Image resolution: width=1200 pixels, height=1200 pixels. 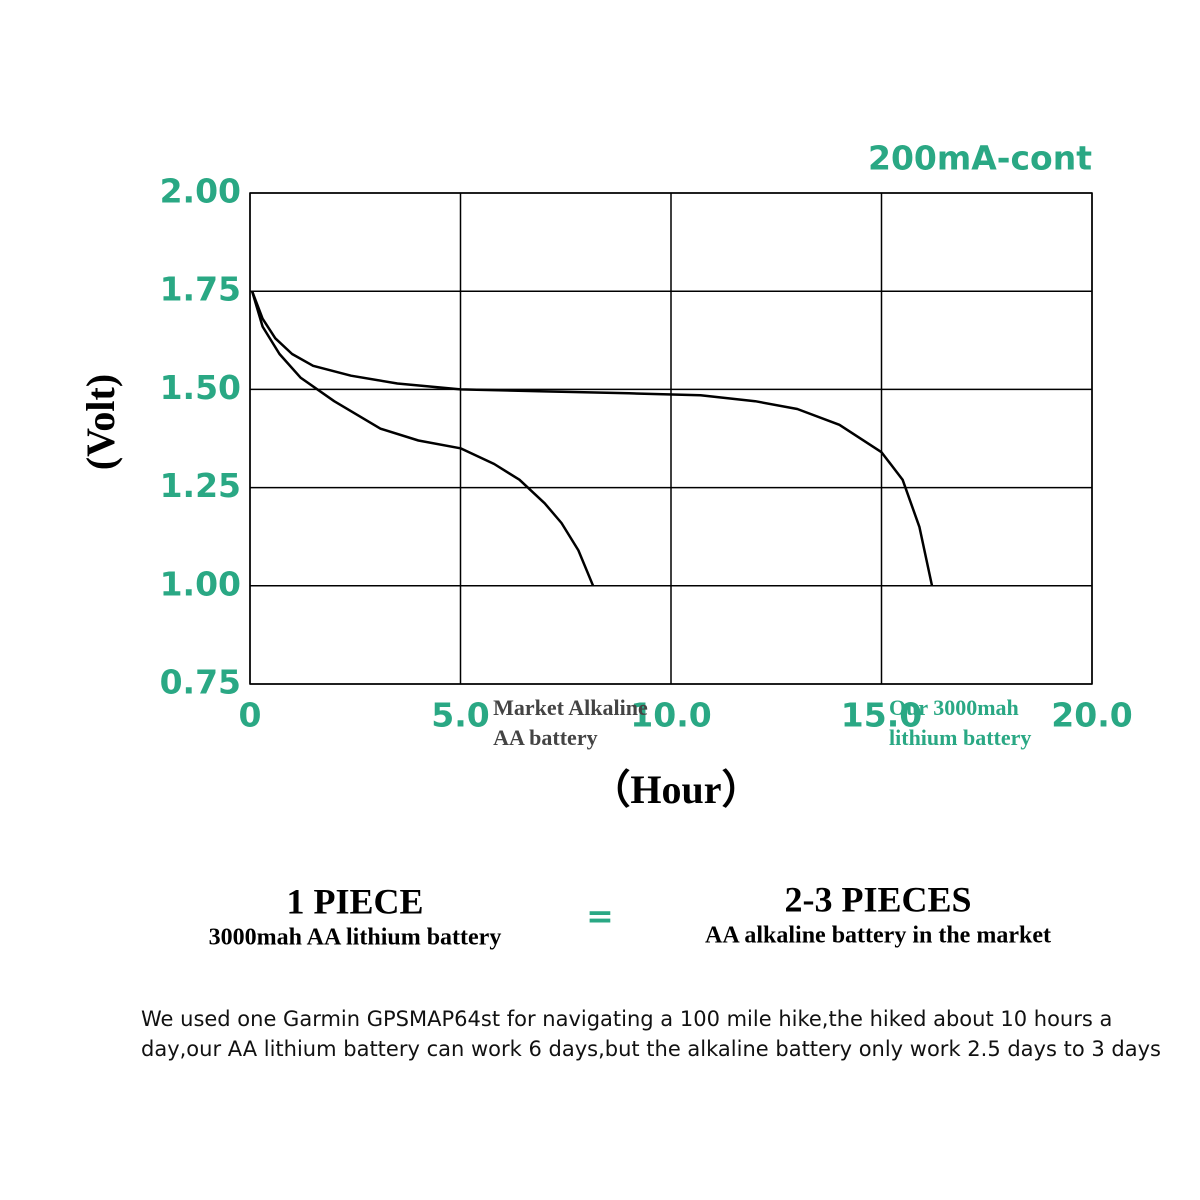 What do you see at coordinates (960, 737) in the screenshot?
I see `series-label: lithium battery` at bounding box center [960, 737].